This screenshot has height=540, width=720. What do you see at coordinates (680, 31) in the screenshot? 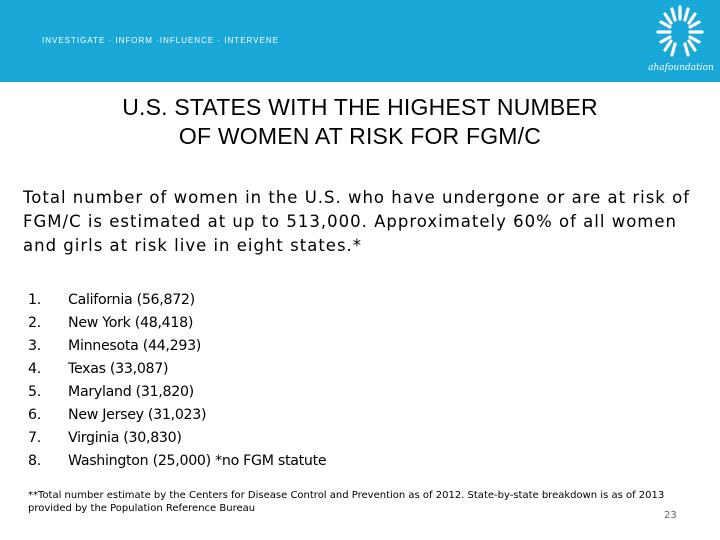
I see `sunburst-logo-icon` at bounding box center [680, 31].